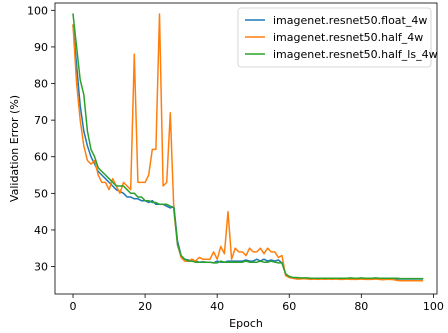  I want to click on y-tick-label: 40, so click(41, 230).